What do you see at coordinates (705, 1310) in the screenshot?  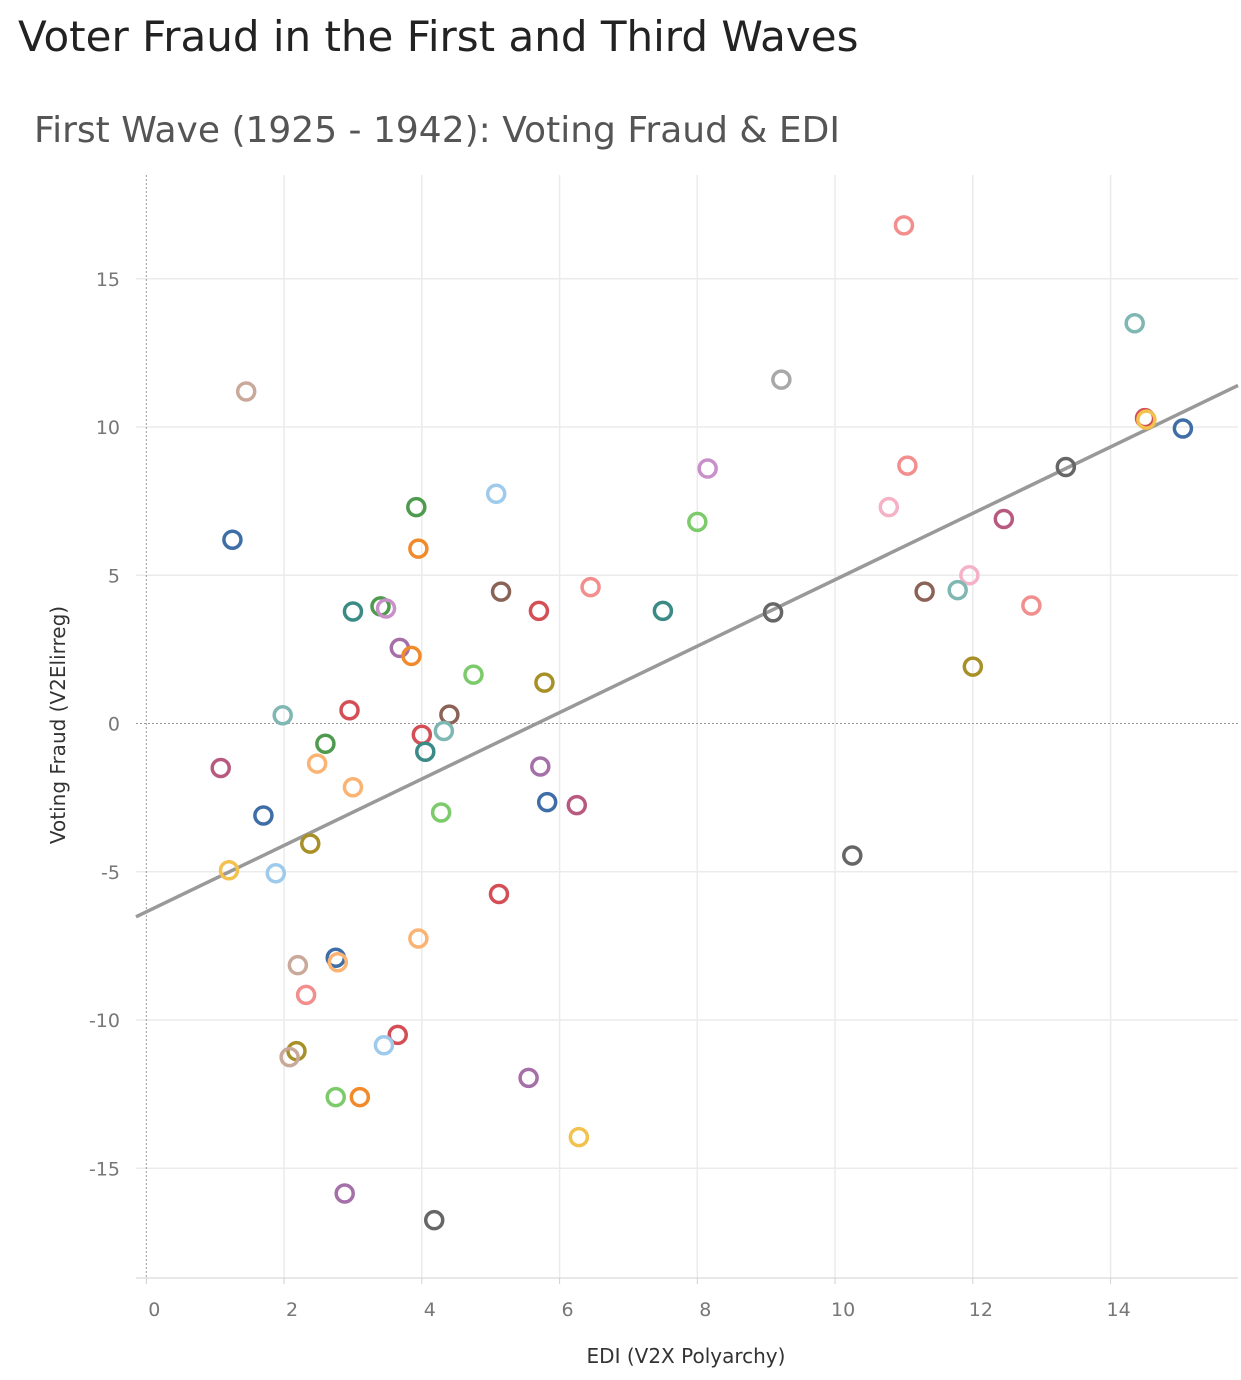 I see `x-tick-label: 8` at bounding box center [705, 1310].